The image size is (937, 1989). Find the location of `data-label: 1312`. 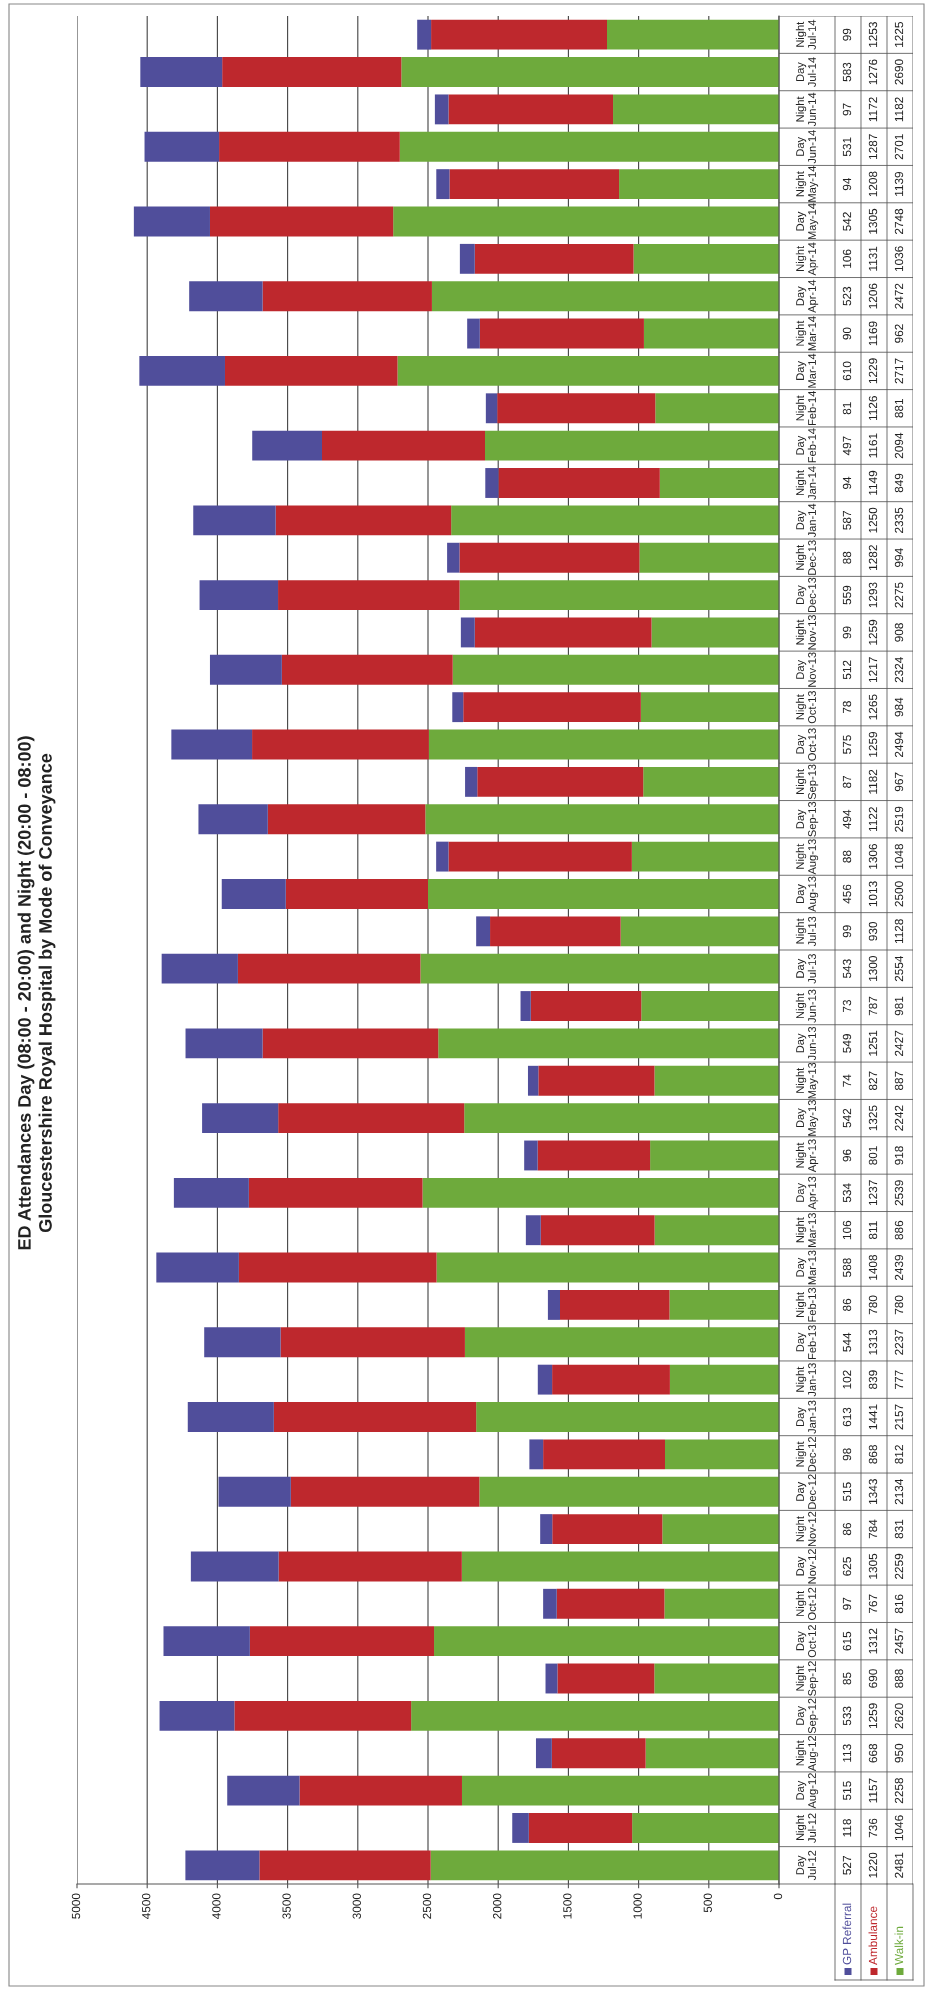

data-label: 1312 is located at coordinates (873, 1641).